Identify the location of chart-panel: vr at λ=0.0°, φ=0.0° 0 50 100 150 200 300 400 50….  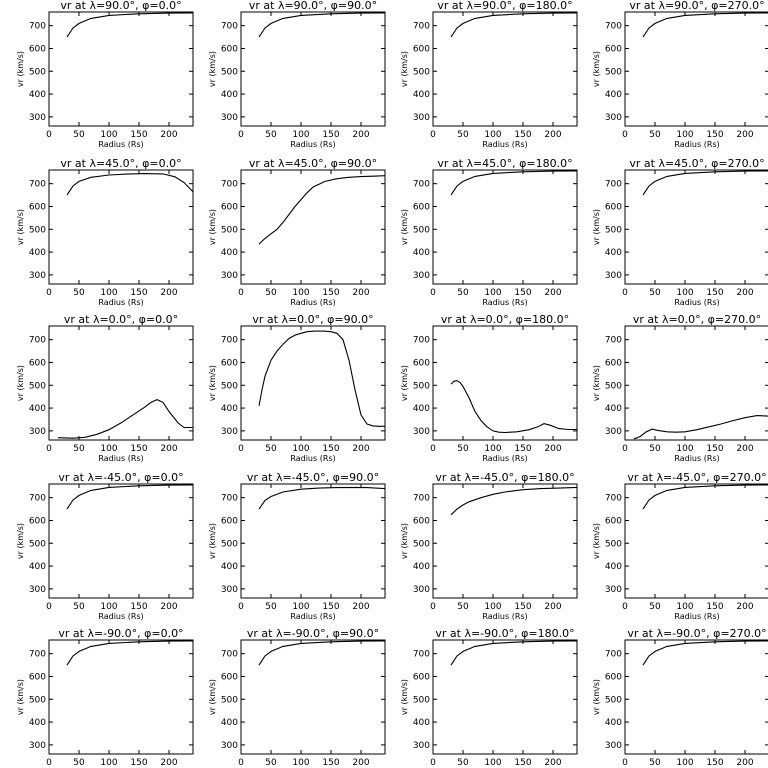
(105, 388).